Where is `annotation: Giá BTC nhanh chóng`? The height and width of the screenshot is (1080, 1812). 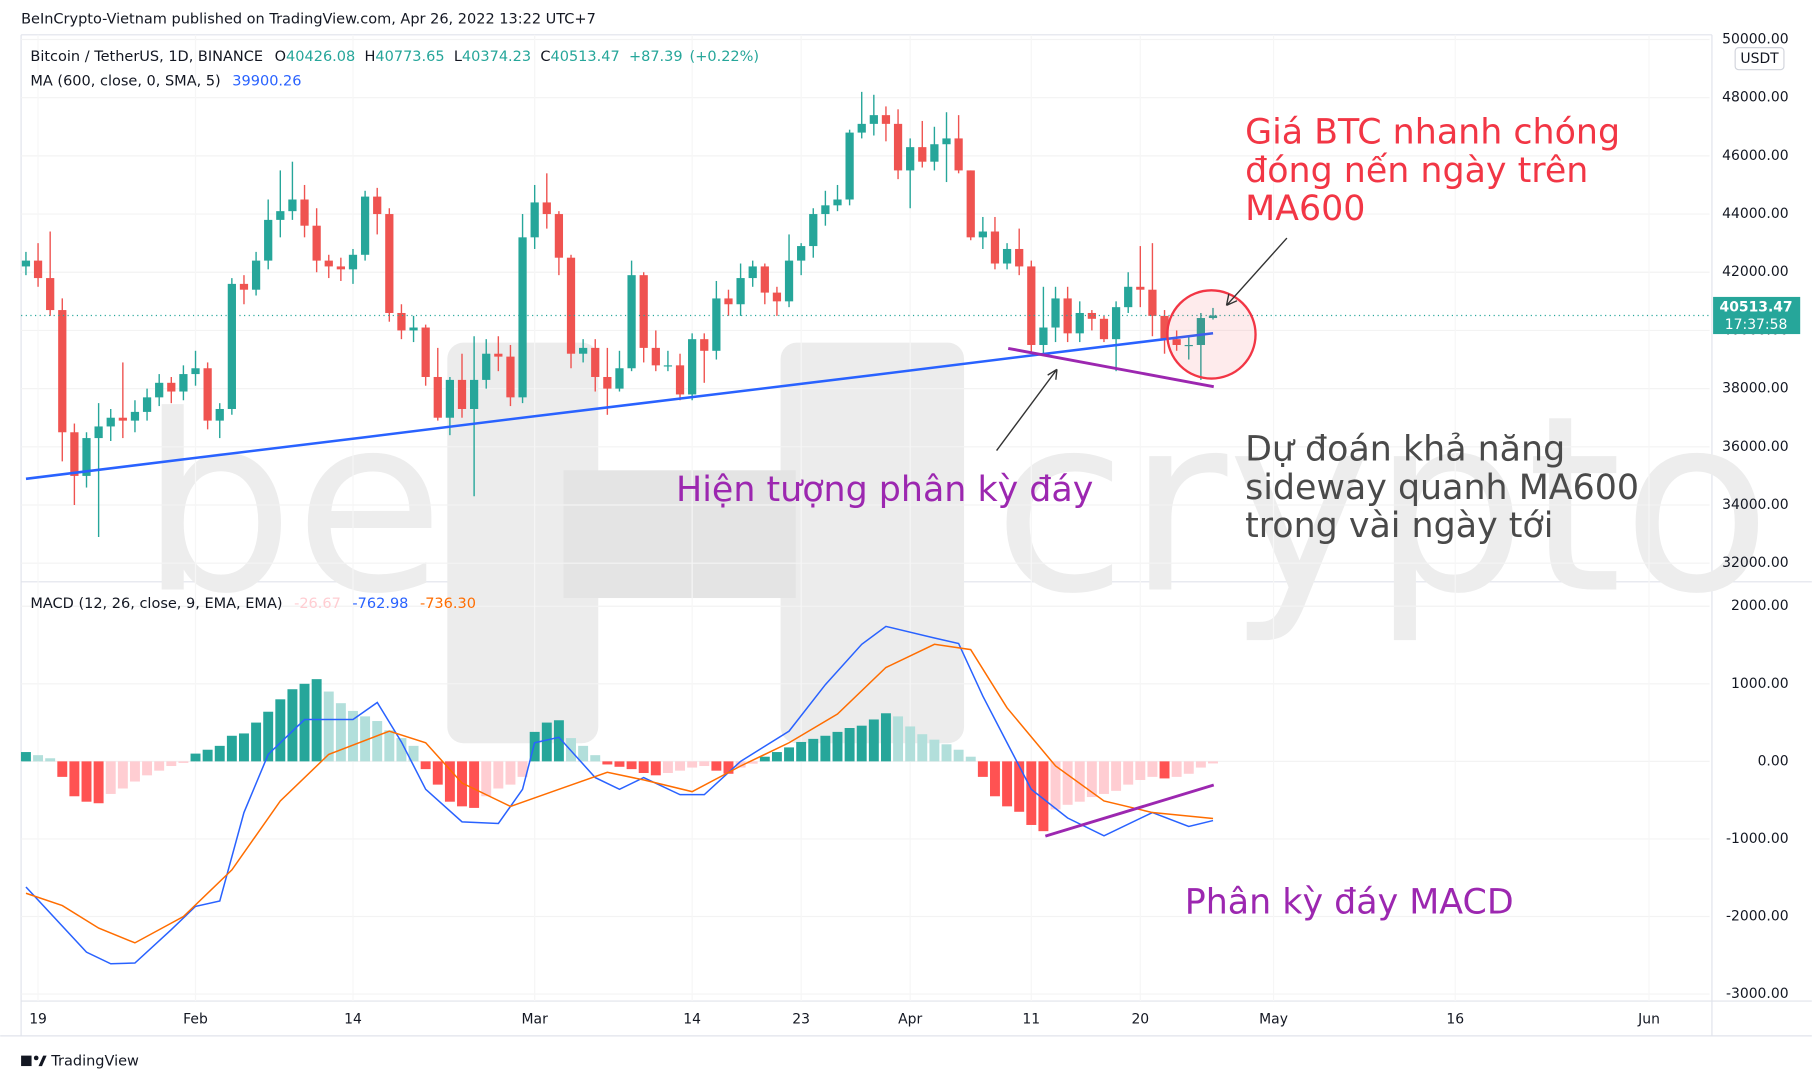
annotation: Giá BTC nhanh chóng is located at coordinates (1432, 133).